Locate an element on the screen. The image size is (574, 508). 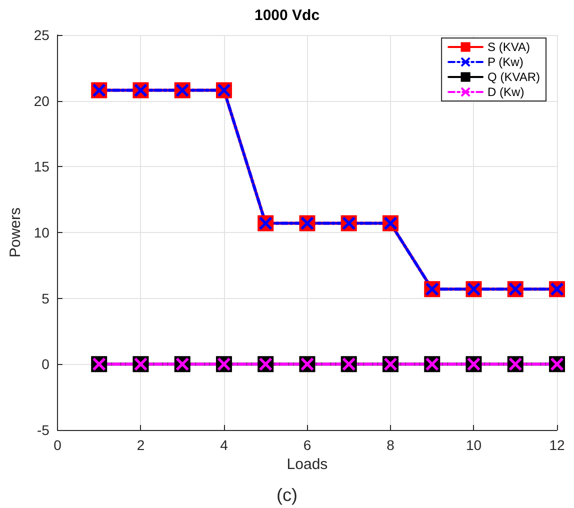
y-tick-label: 10 is located at coordinates (42, 232).